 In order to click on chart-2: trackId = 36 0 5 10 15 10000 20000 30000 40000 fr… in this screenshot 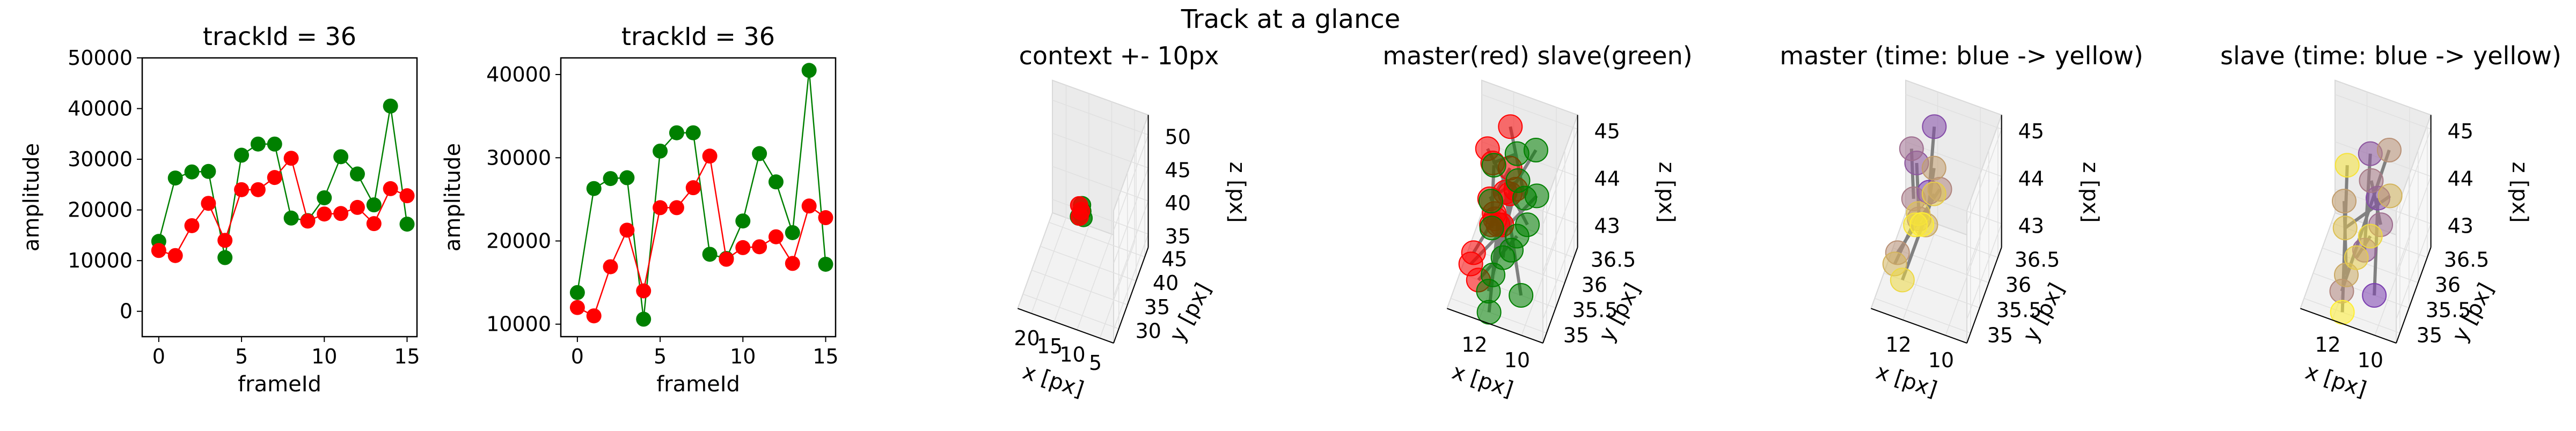, I will do `click(640, 209)`.